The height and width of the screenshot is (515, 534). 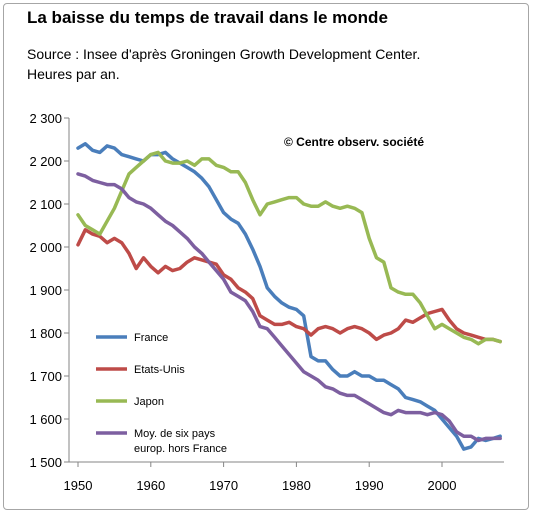 I want to click on legend-label-2: Etats-Unis, so click(x=159, y=370).